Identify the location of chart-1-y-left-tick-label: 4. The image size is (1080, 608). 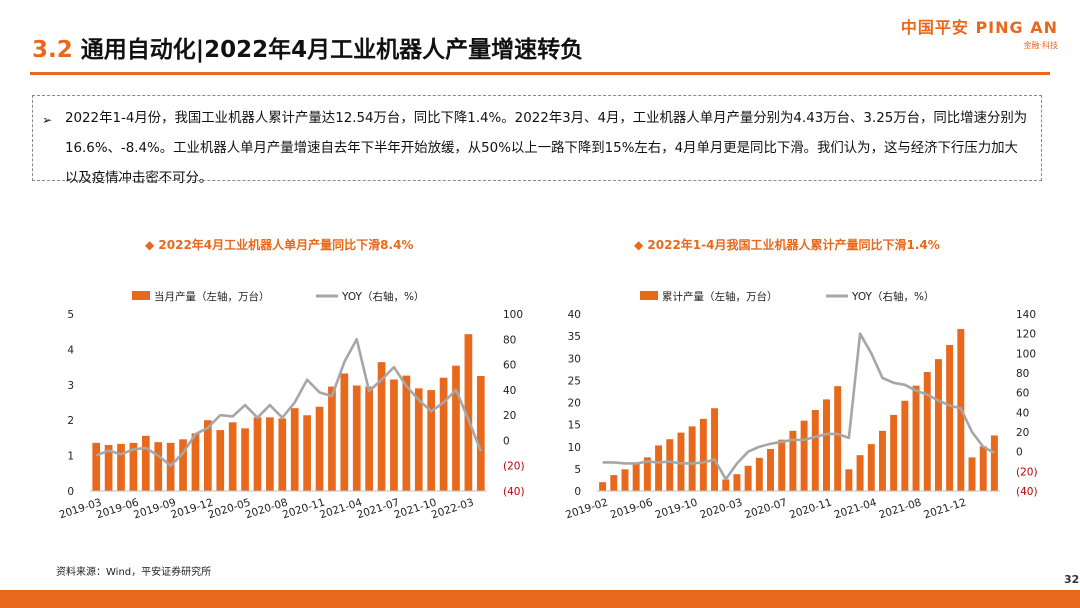
(70, 350).